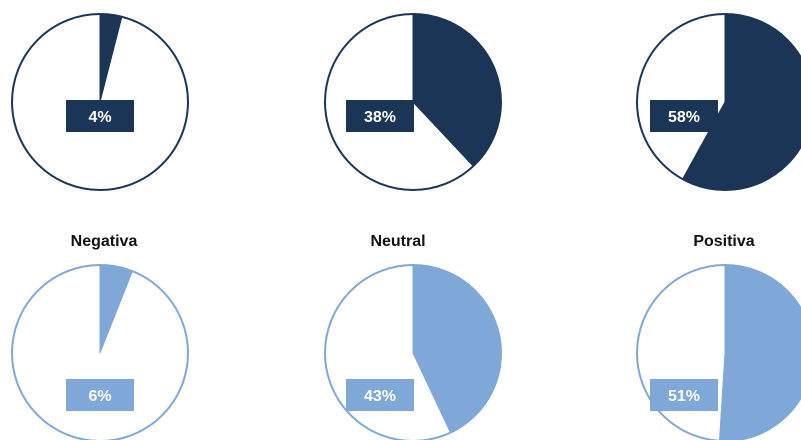 Image resolution: width=801 pixels, height=440 pixels. What do you see at coordinates (104, 241) in the screenshot?
I see `category-label-negativa: Negativa` at bounding box center [104, 241].